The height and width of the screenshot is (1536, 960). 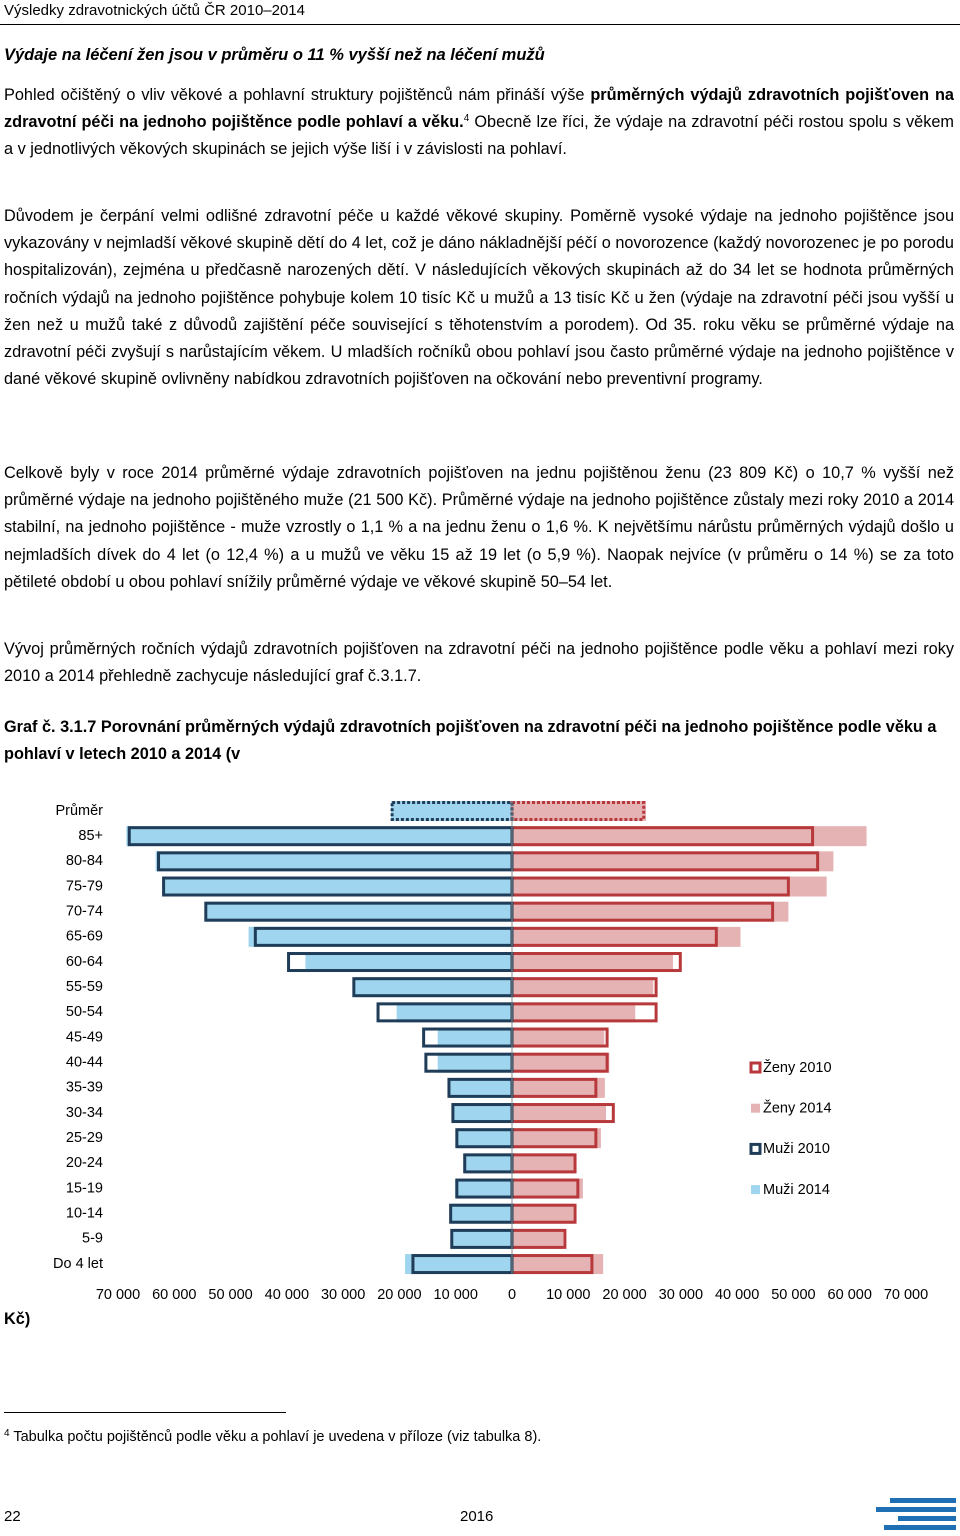 What do you see at coordinates (84, 1012) in the screenshot?
I see `y-tick-label: 50-54` at bounding box center [84, 1012].